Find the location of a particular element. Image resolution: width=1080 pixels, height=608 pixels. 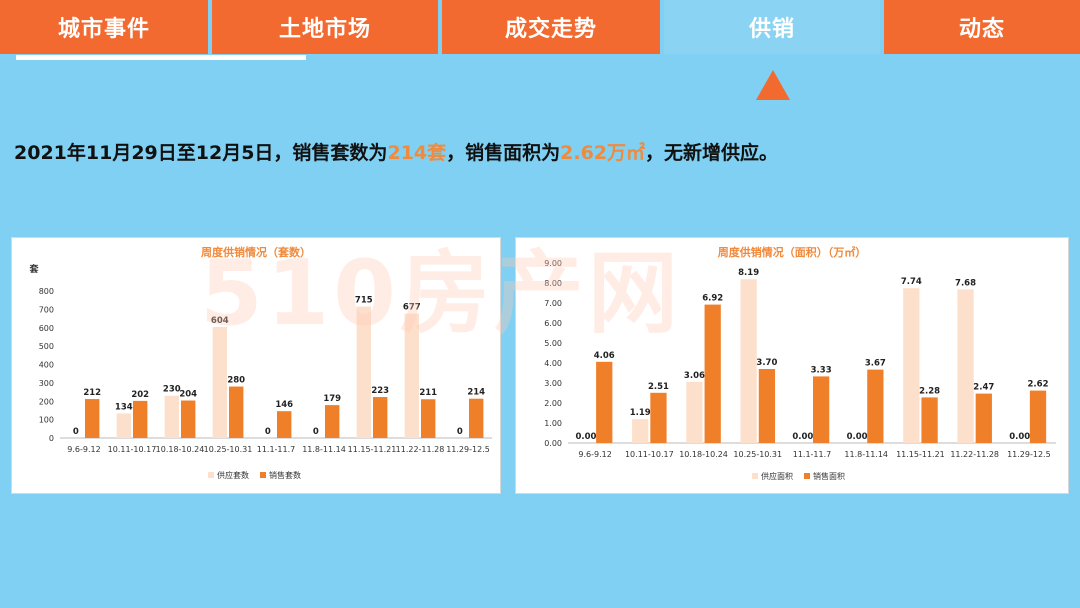

y-tick-label: 300 is located at coordinates (46, 383).